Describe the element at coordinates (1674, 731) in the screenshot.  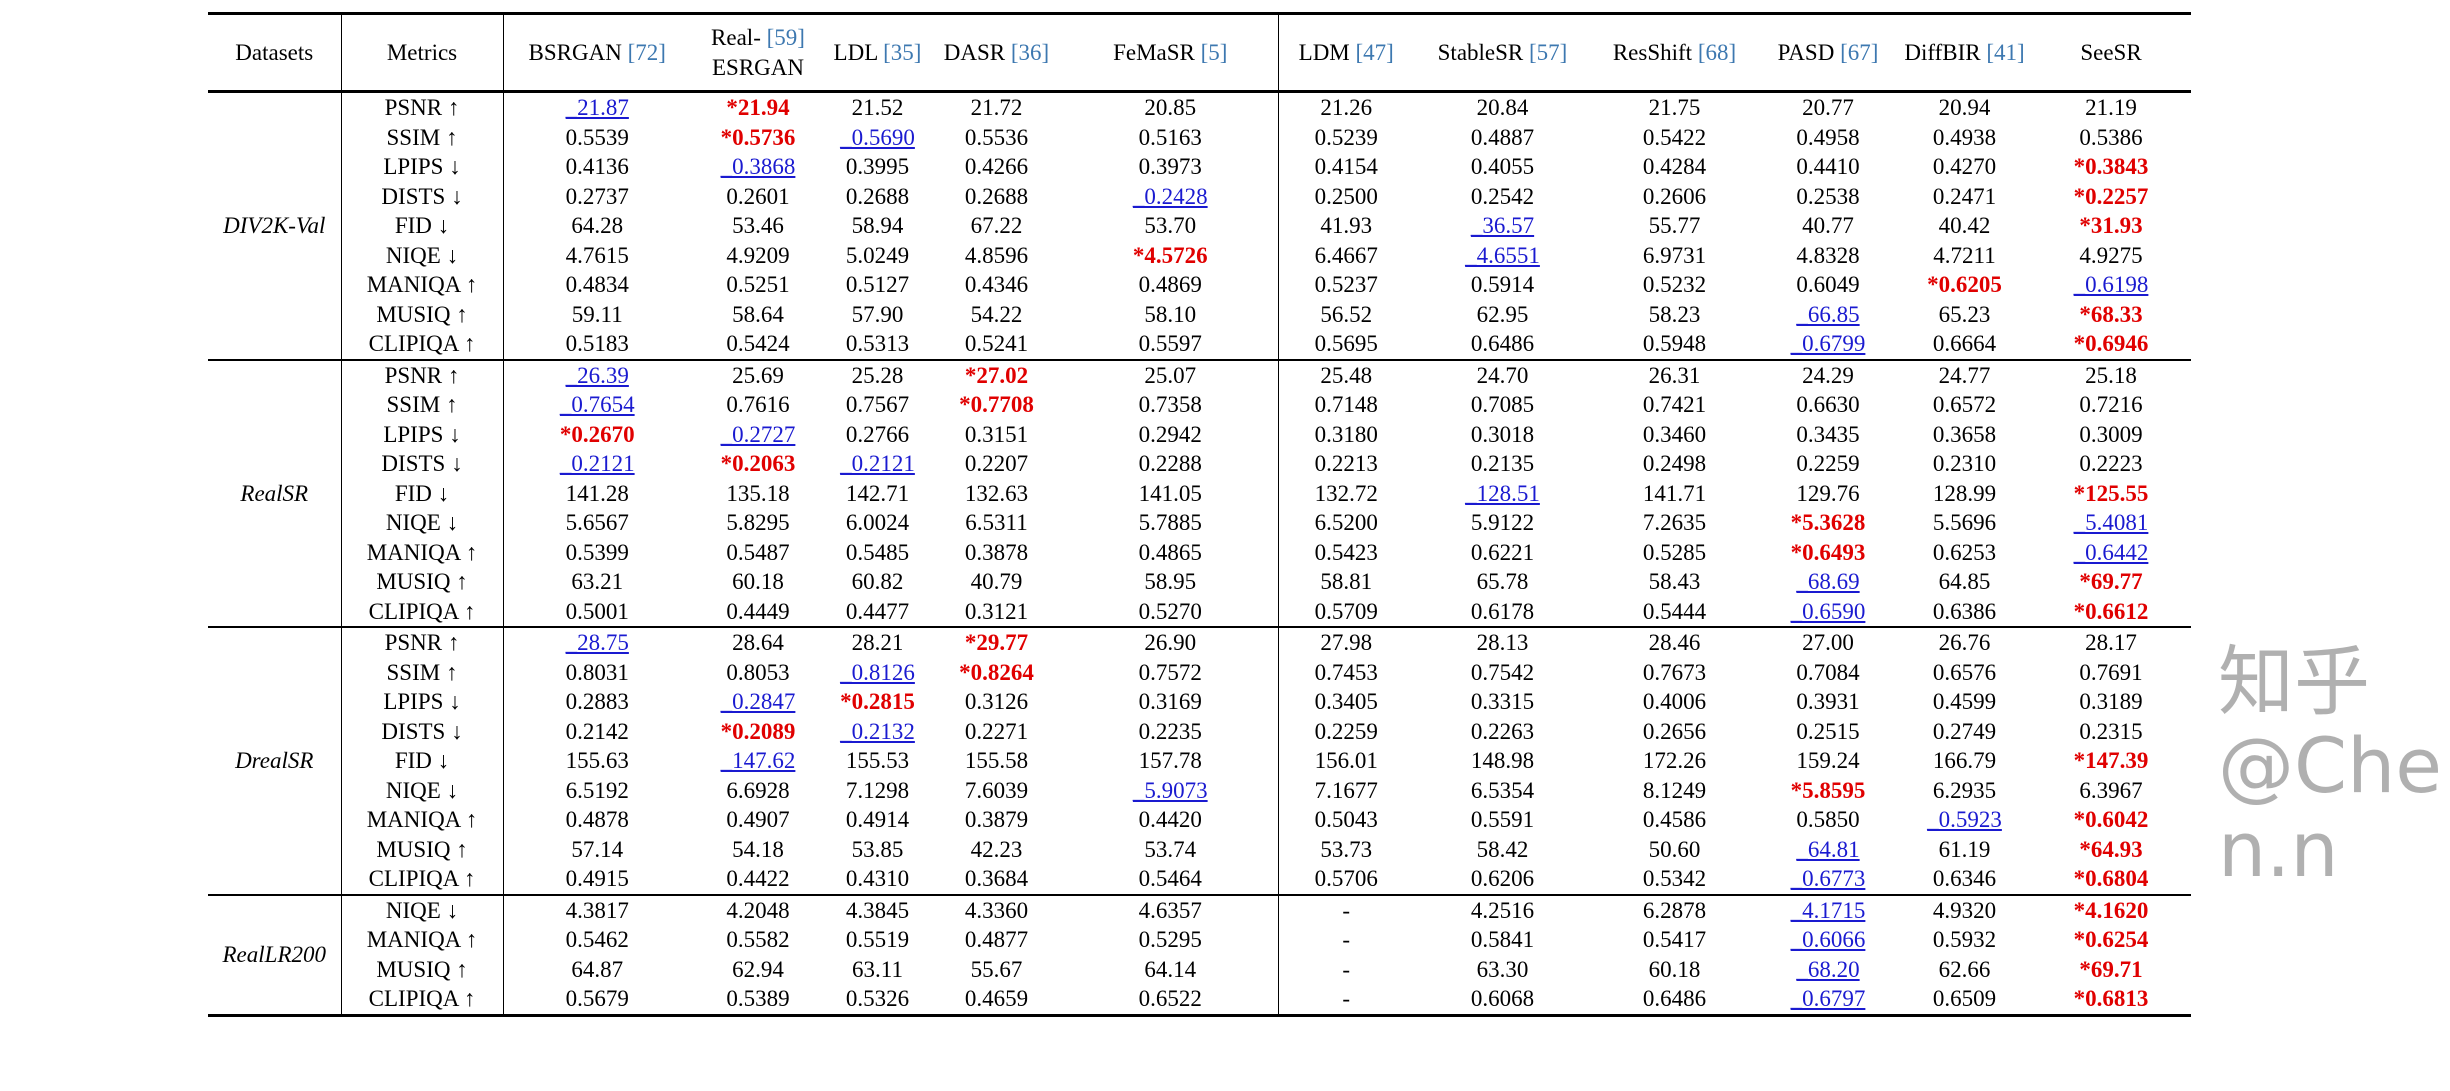
I see `metric-value: 0.2656` at that location.